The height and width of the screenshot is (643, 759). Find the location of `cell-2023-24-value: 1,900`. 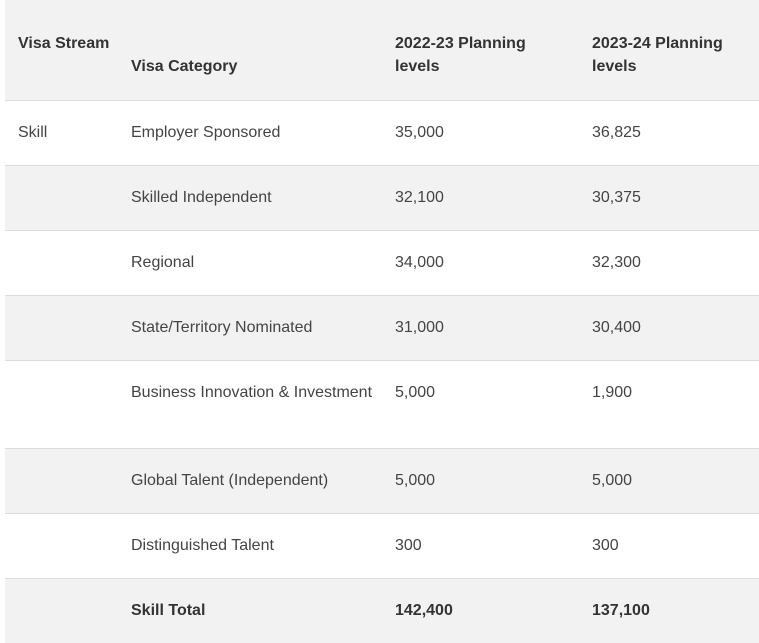

cell-2023-24-value: 1,900 is located at coordinates (612, 392).